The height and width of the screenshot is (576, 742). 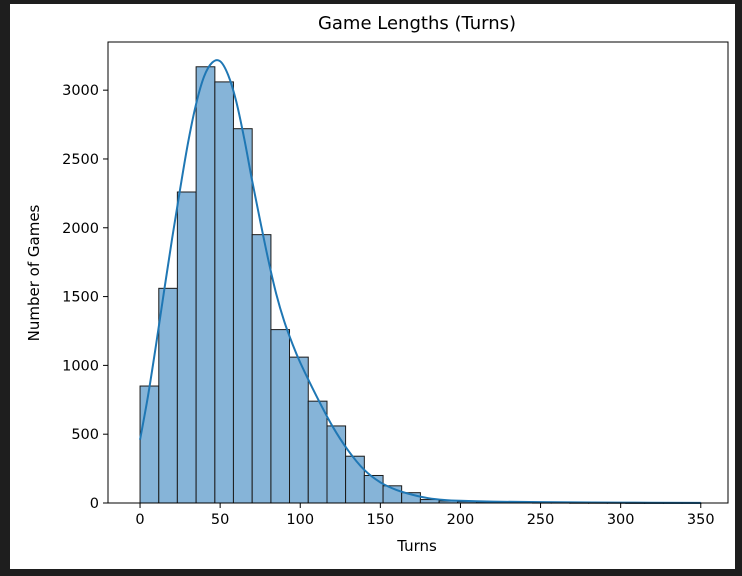 What do you see at coordinates (701, 520) in the screenshot?
I see `x-tick-label: 350` at bounding box center [701, 520].